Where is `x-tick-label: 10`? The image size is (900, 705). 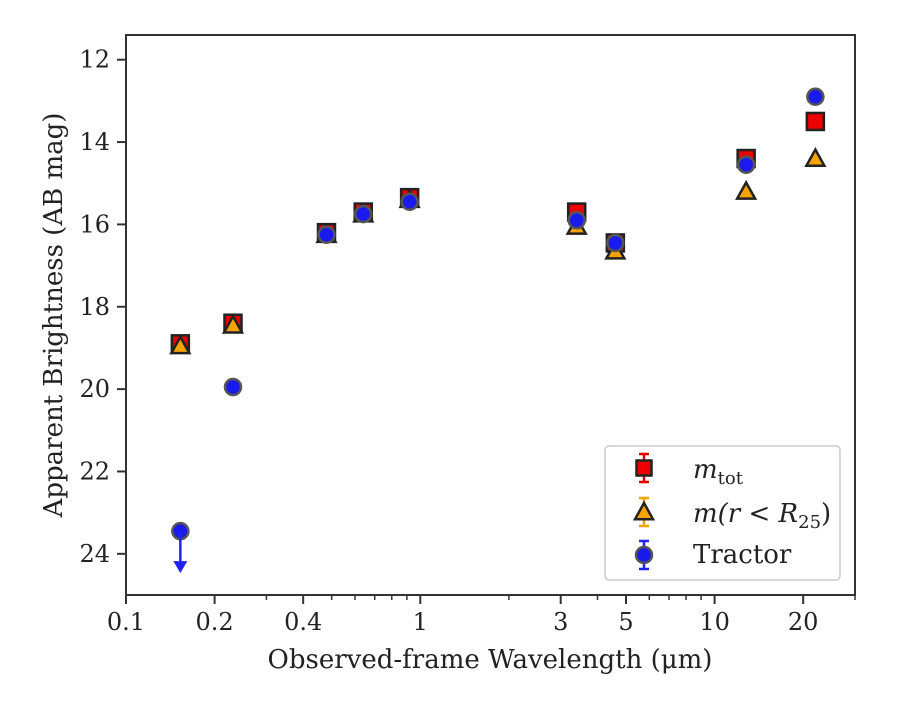 x-tick-label: 10 is located at coordinates (714, 622).